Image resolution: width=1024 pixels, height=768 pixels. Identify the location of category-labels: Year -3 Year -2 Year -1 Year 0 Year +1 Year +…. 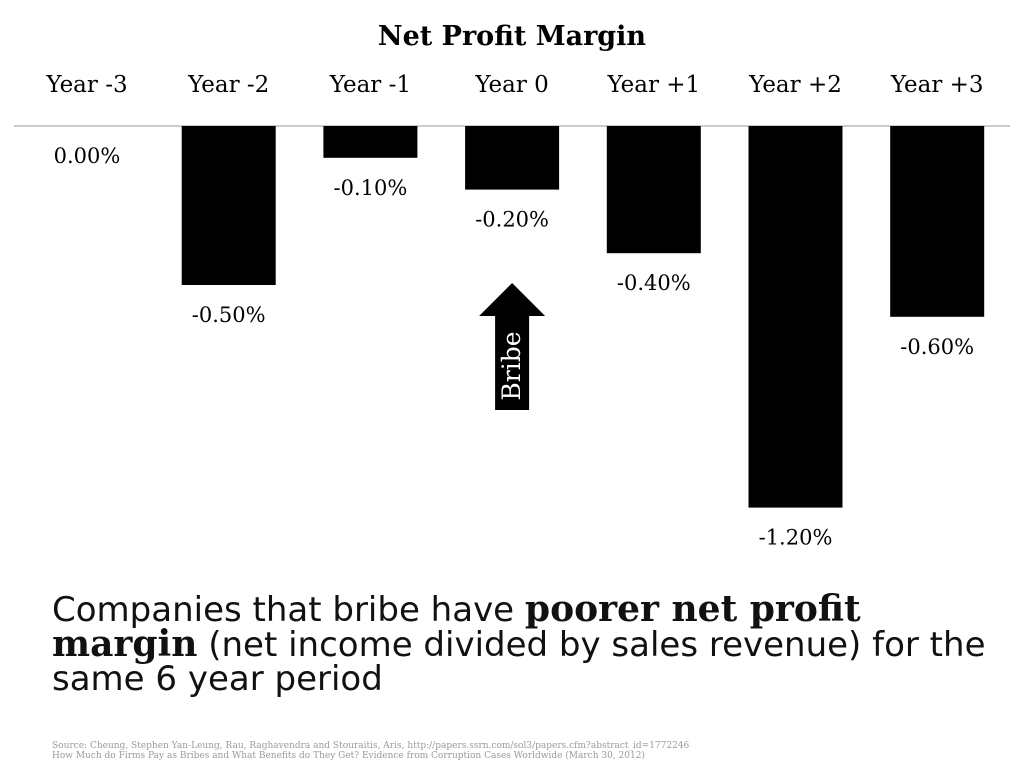
(514, 85).